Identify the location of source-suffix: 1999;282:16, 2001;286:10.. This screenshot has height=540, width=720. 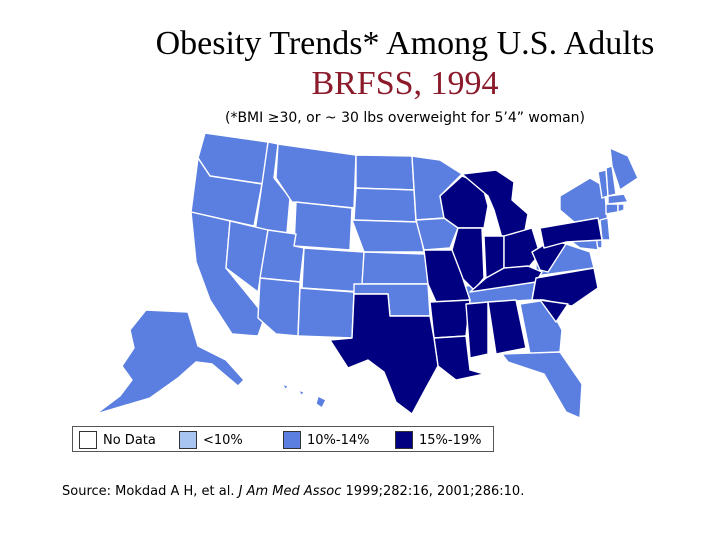
(433, 491).